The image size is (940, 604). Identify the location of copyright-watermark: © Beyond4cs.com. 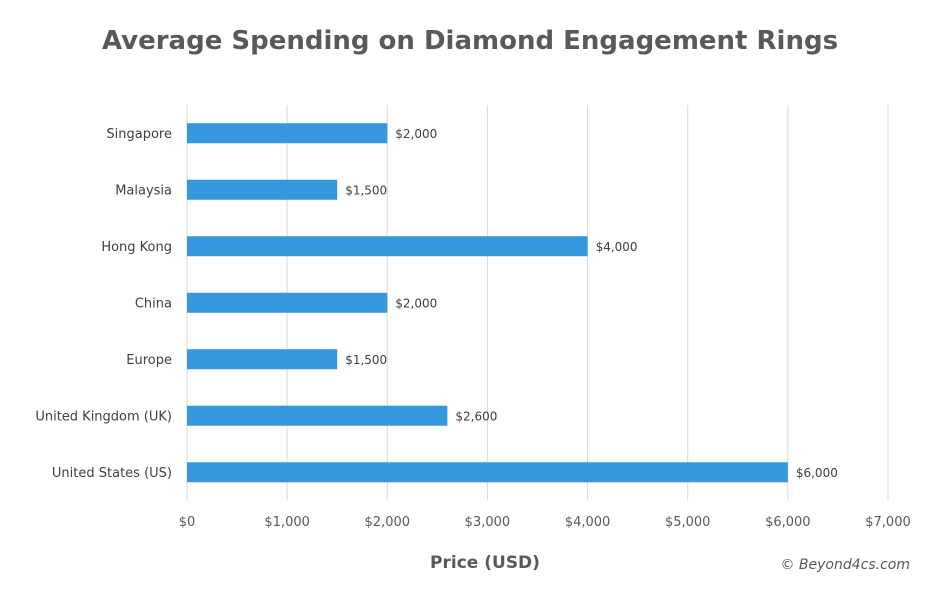
(845, 565).